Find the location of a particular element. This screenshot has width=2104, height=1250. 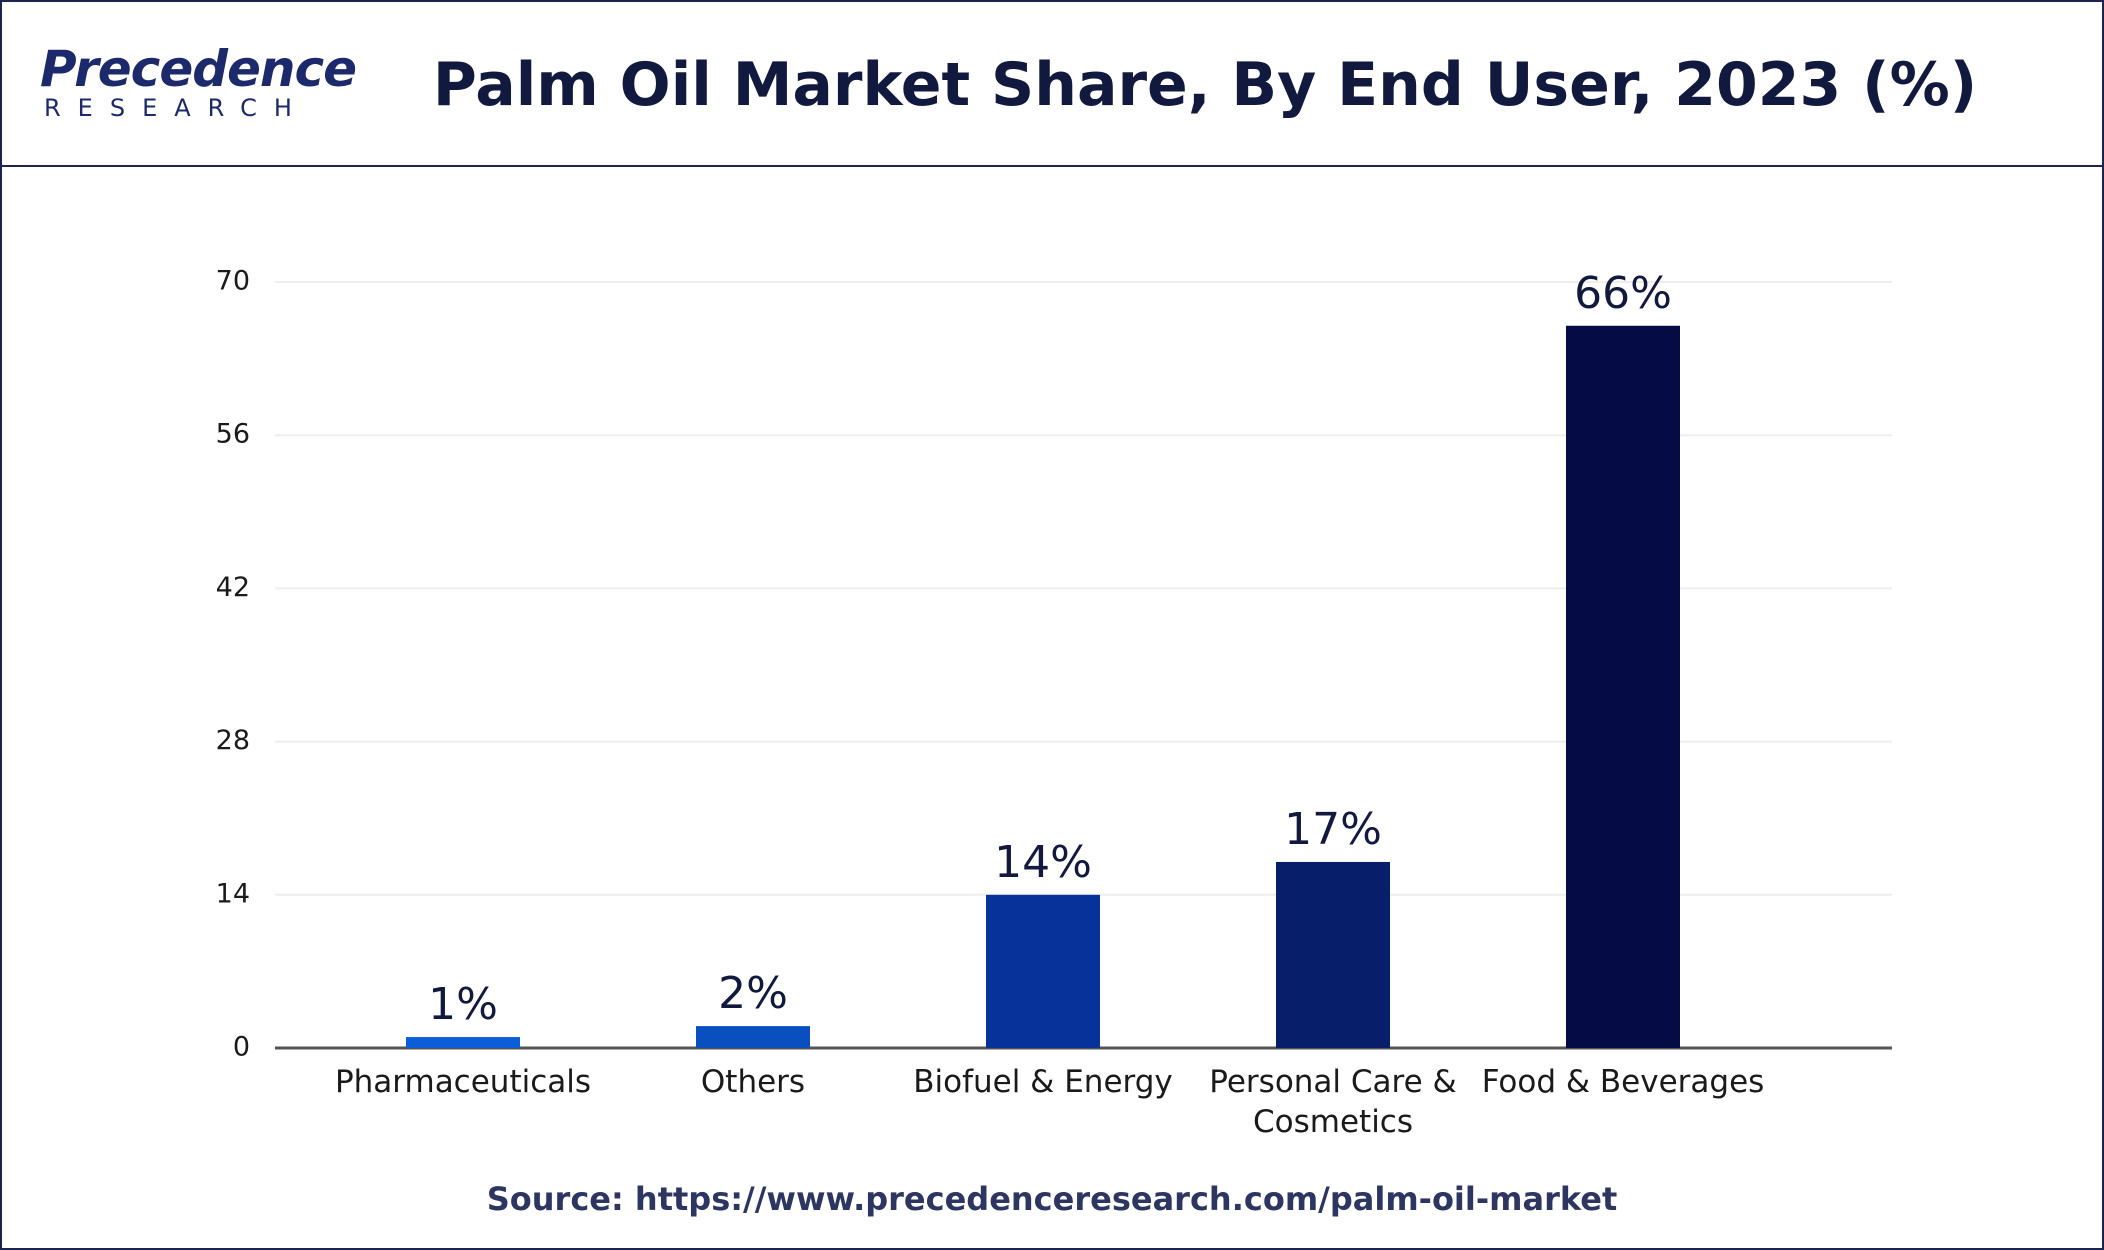

x-tick-label: Others is located at coordinates (753, 1082).